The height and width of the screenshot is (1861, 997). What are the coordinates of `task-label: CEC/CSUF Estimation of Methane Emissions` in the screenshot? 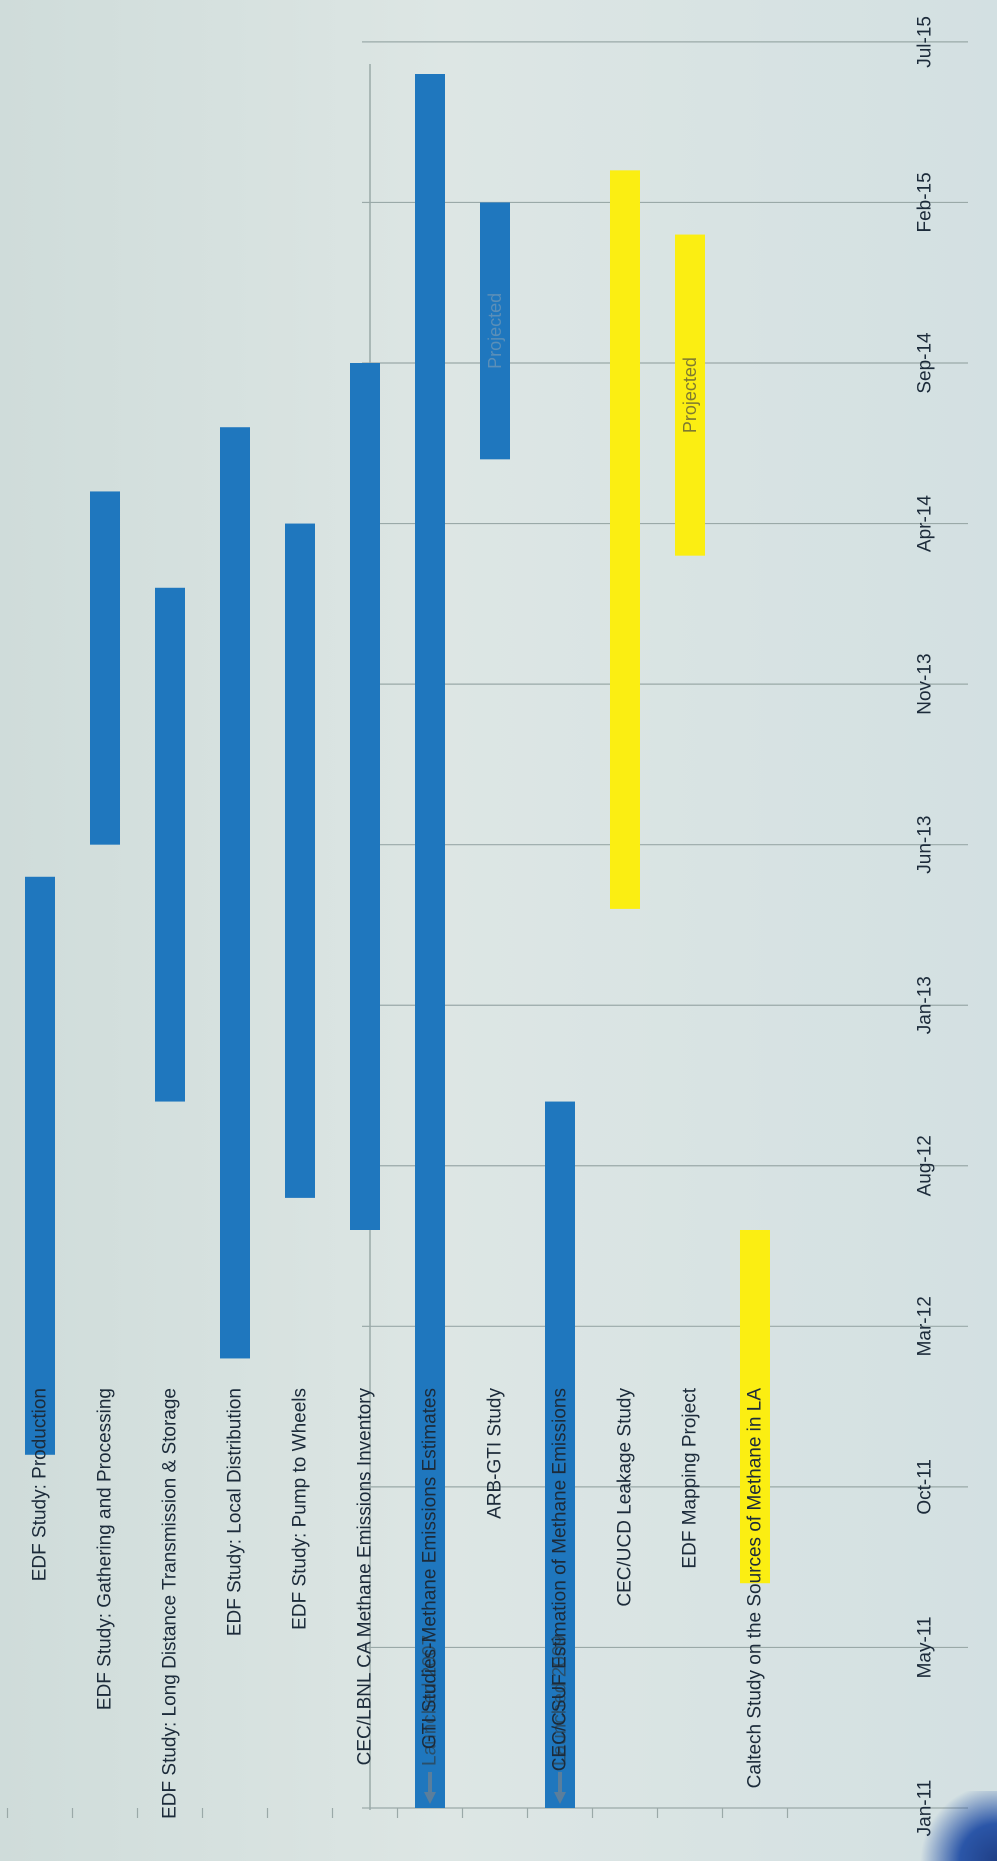 It's located at (560, 1579).